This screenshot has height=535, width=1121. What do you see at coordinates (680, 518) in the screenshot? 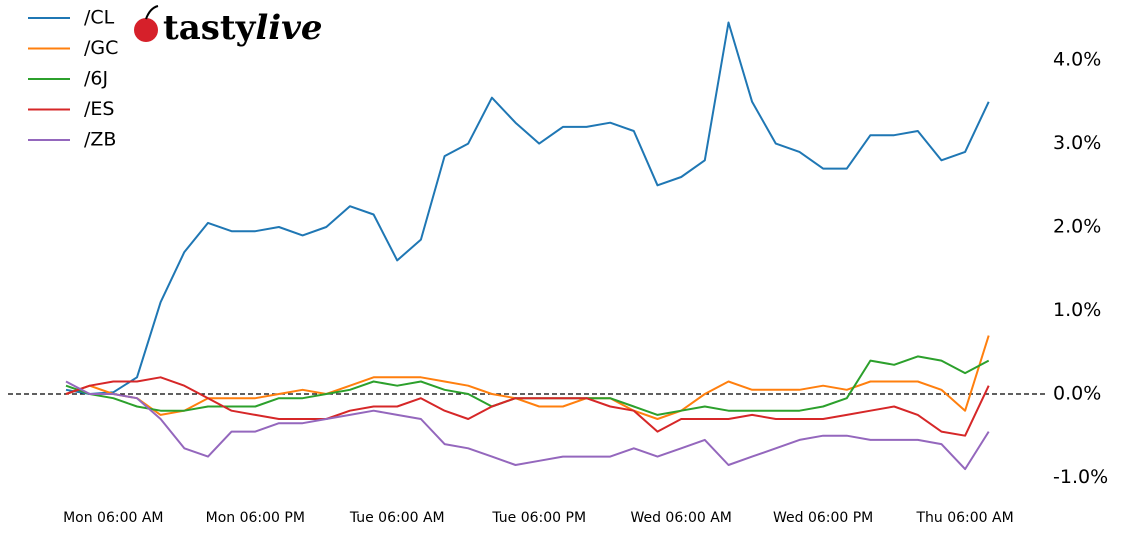
I see `x-tick-label: Wed 06:00 AM` at bounding box center [680, 518].